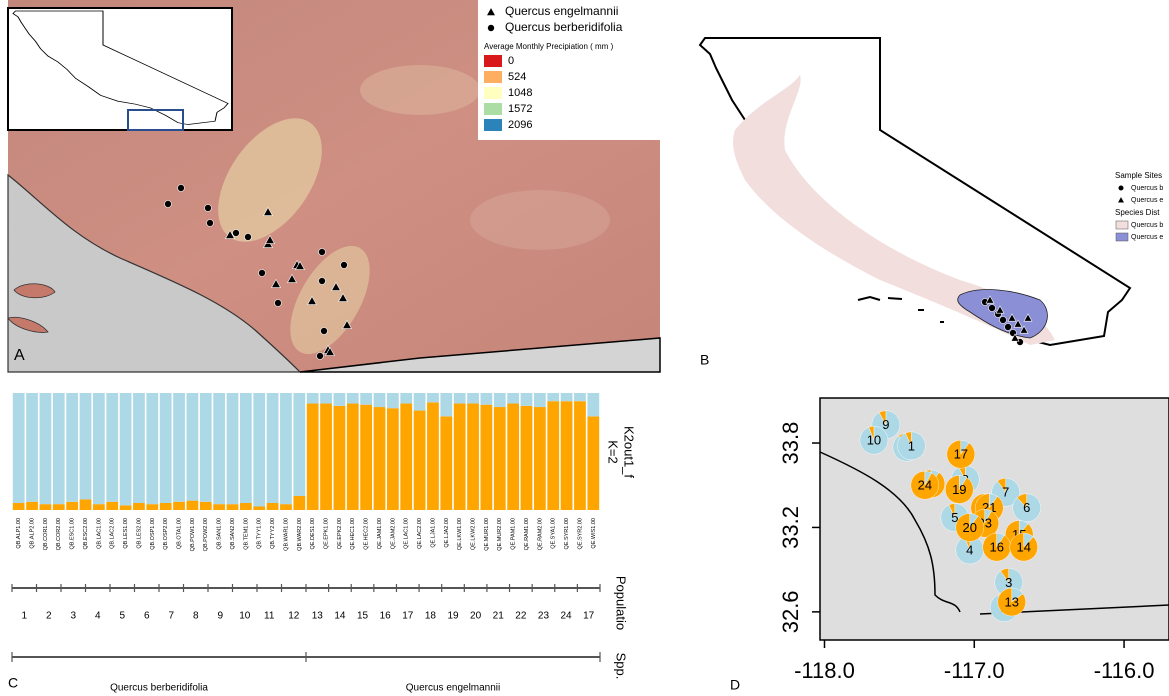  What do you see at coordinates (1122, 237) in the screenshot?
I see `legend-swatch` at bounding box center [1122, 237].